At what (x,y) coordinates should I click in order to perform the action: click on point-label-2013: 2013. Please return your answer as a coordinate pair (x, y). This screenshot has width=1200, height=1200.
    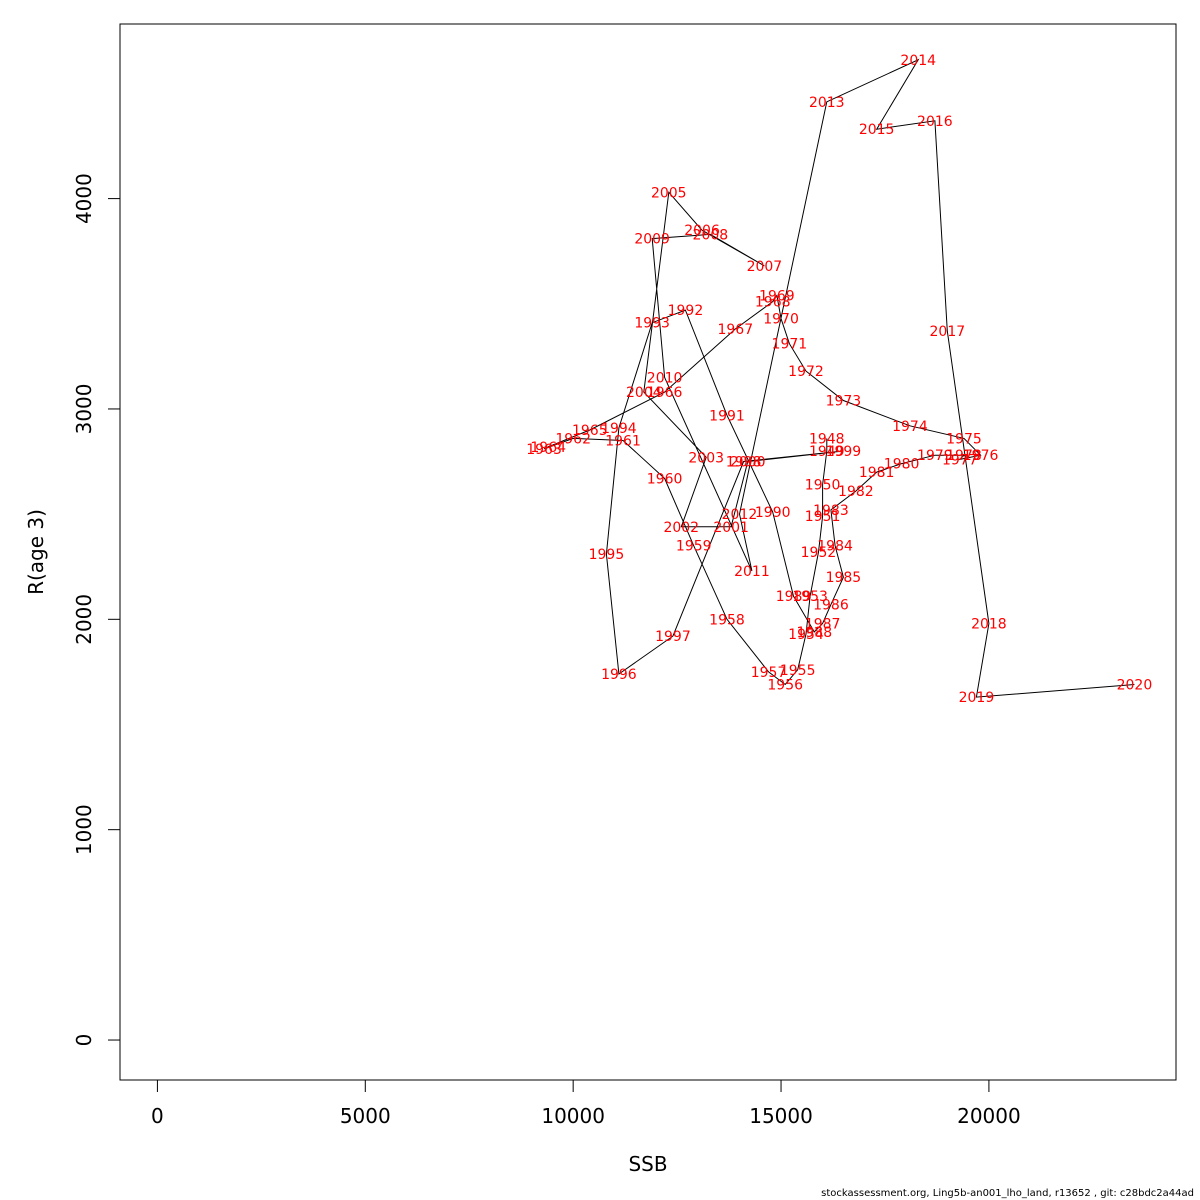
    Looking at the image, I should click on (827, 103).